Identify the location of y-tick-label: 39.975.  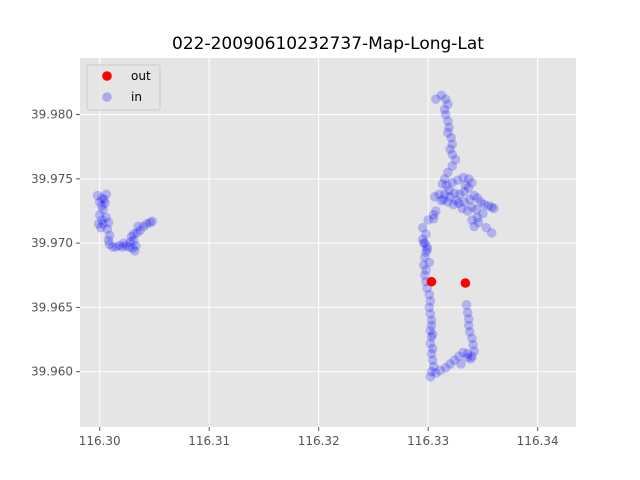
(52, 179).